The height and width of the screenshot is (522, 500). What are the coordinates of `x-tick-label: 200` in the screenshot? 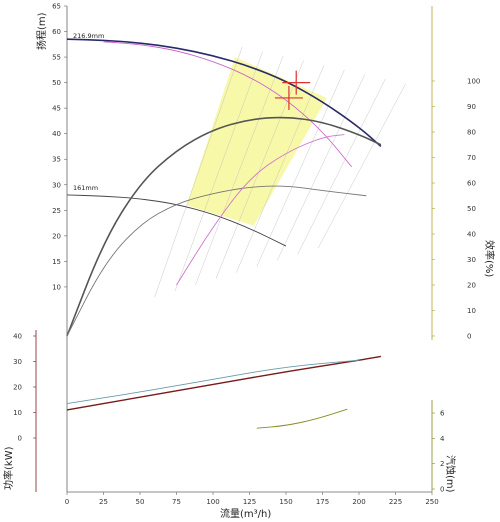 It's located at (358, 502).